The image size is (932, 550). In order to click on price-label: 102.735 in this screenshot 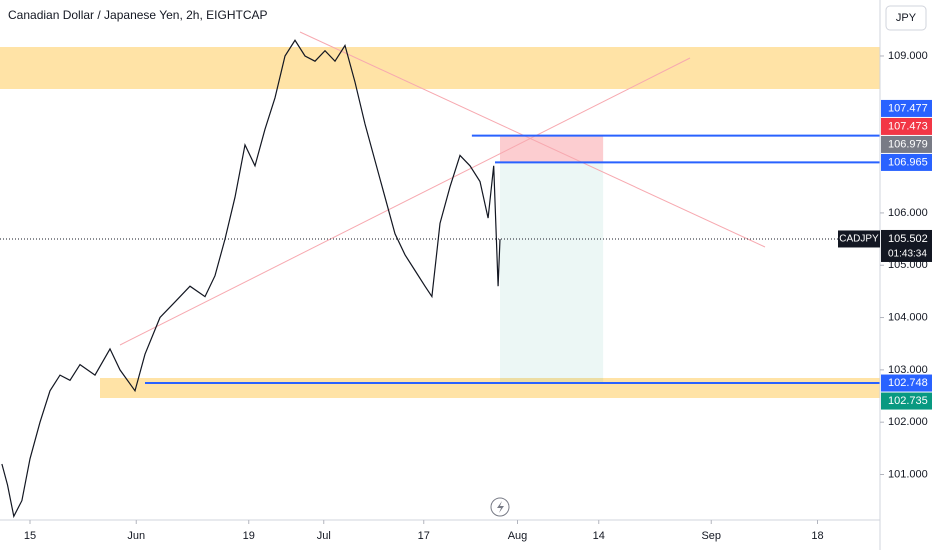, I will do `click(908, 401)`.